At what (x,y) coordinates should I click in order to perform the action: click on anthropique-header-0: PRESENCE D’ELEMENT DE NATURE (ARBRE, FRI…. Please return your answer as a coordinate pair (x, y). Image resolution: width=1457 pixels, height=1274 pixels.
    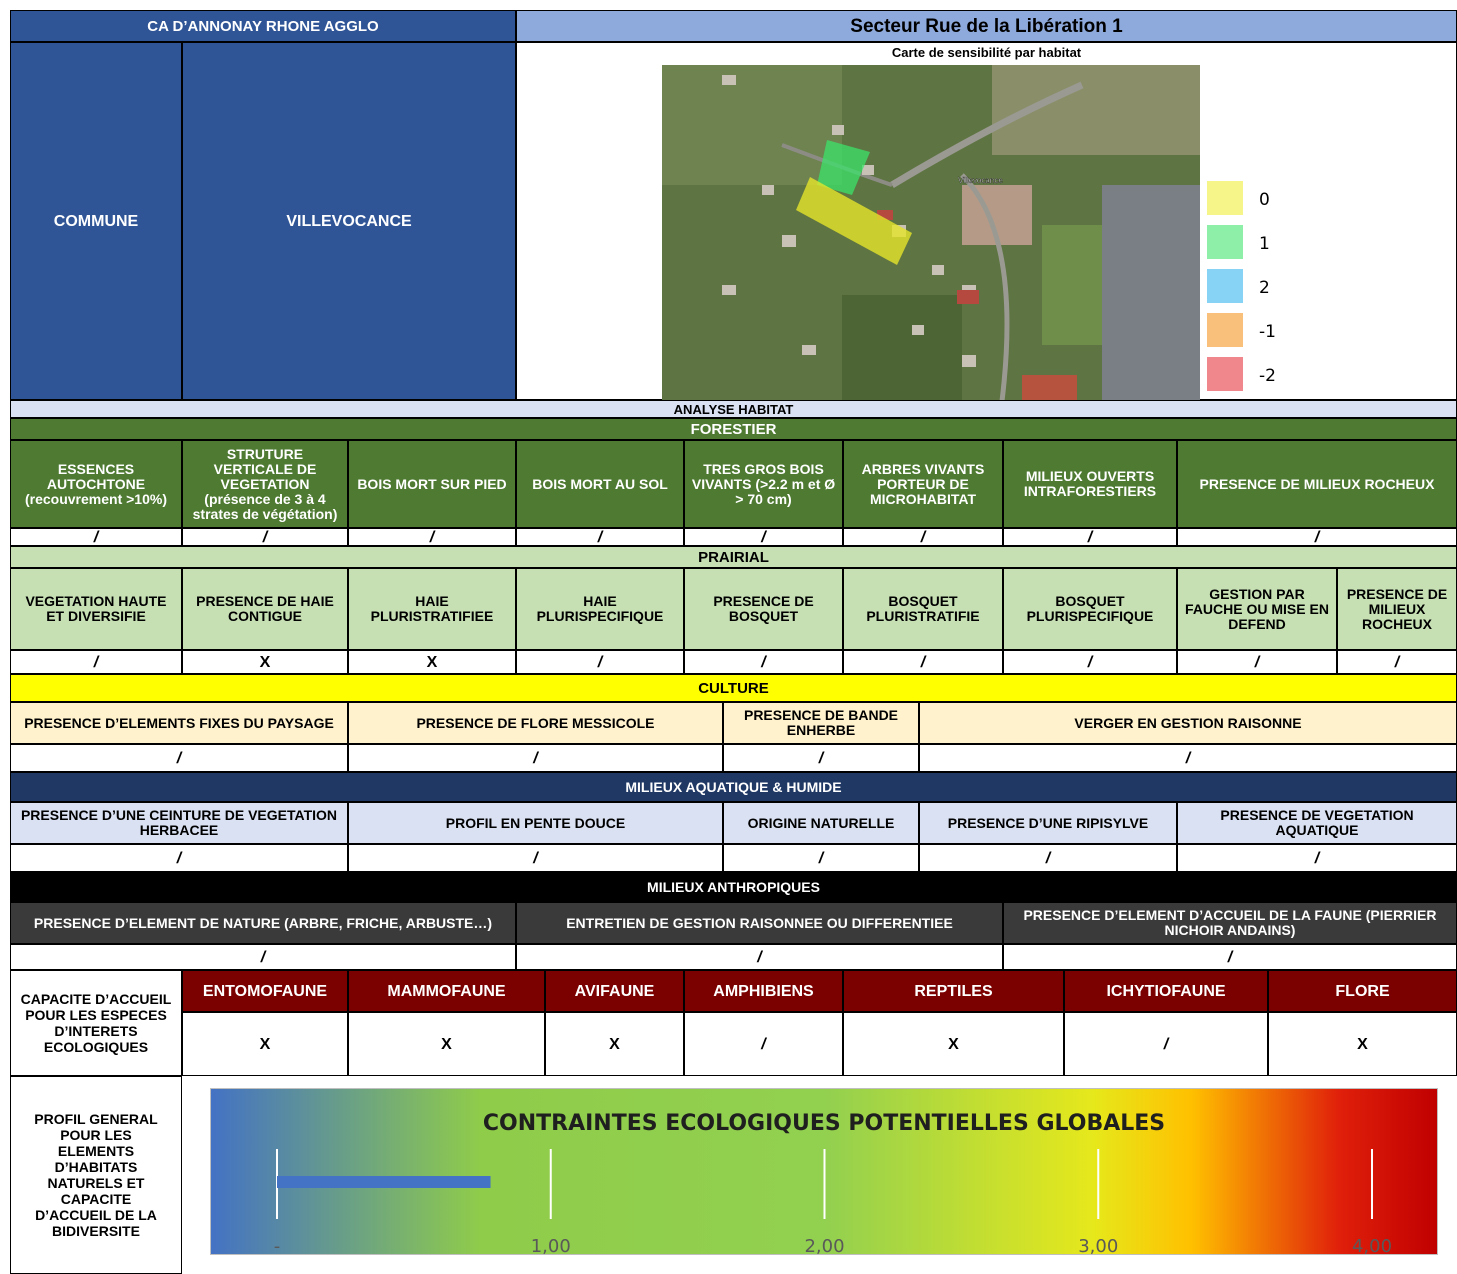
    Looking at the image, I should click on (263, 923).